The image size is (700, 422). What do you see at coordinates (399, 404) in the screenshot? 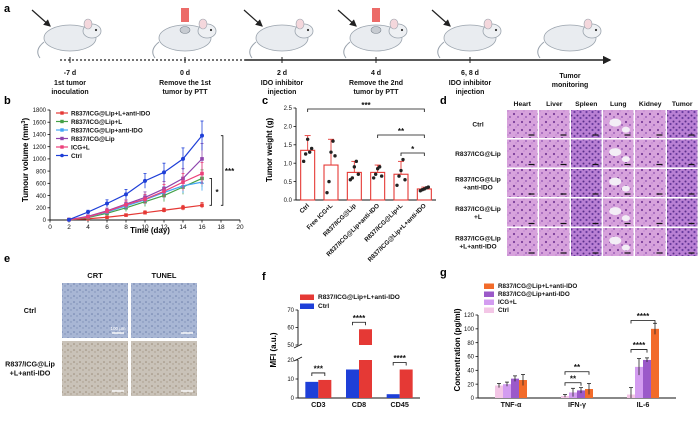
I see `mfi-category-label-2: CD45` at bounding box center [399, 404].